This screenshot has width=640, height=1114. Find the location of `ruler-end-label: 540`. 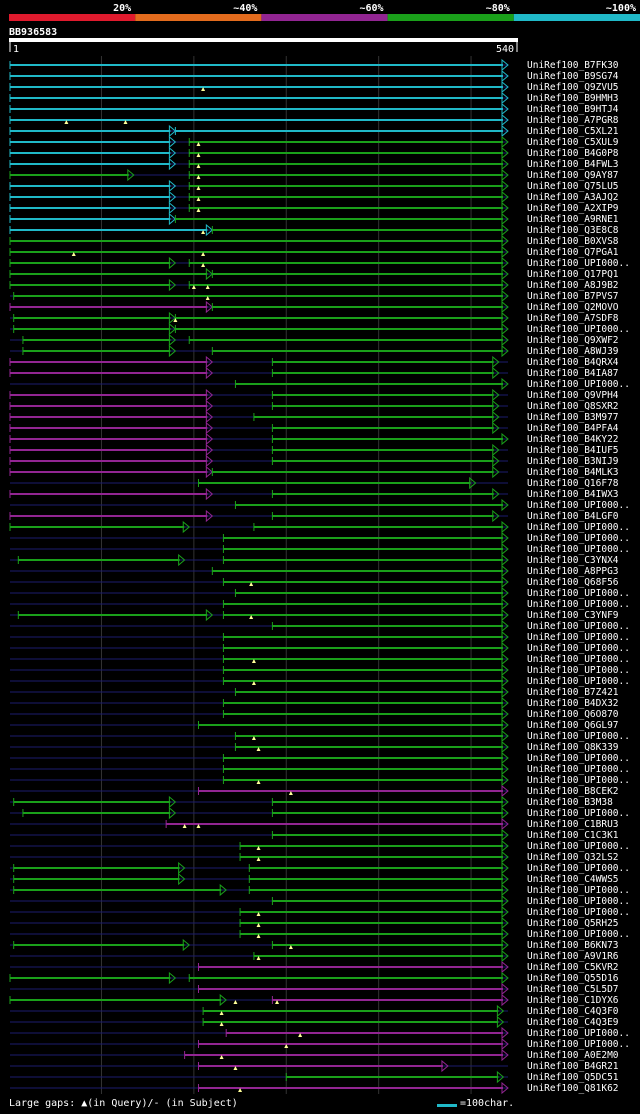

ruler-end-label: 540 is located at coordinates (505, 49).